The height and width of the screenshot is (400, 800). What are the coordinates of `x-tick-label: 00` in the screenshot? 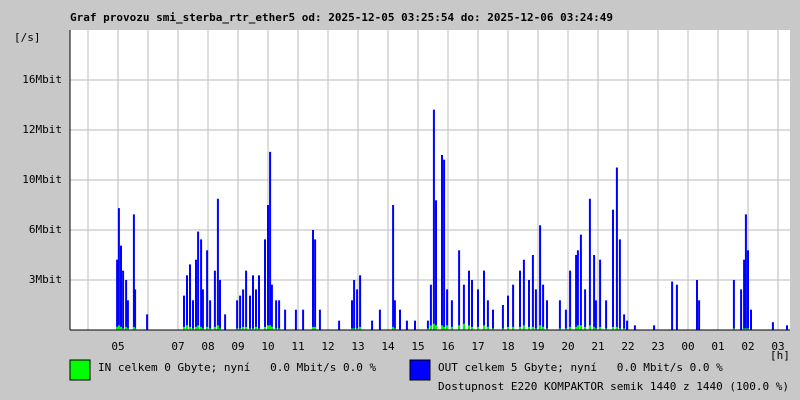 It's located at (687, 346).